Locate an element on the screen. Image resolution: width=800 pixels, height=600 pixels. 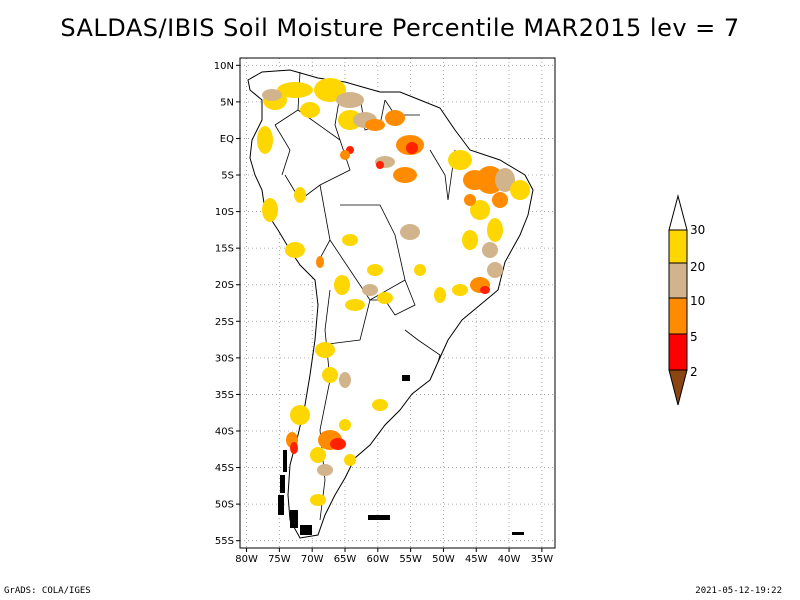
footer-credit: GrADS: COLA/IGES is located at coordinates (47, 591).